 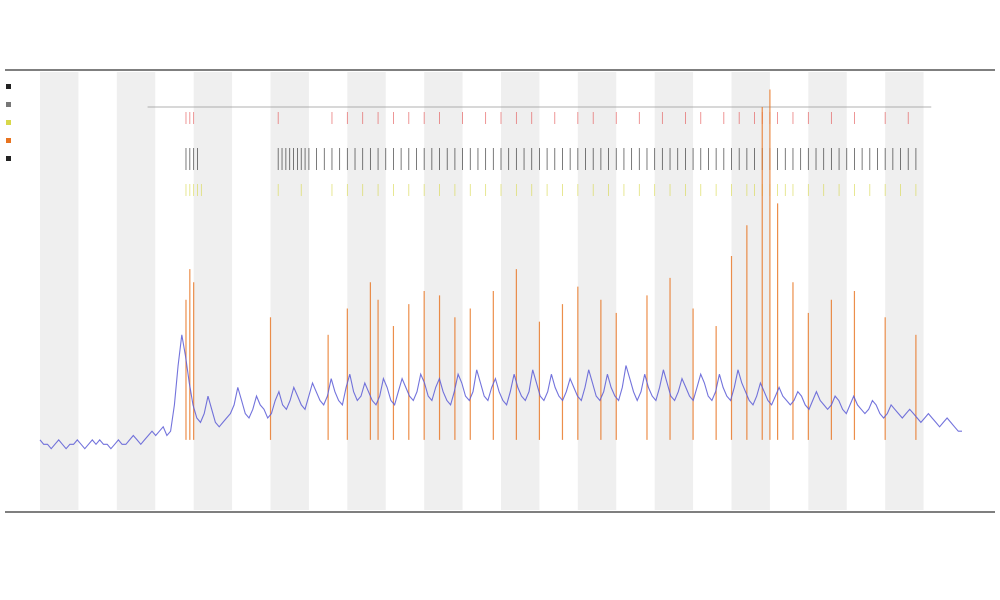 I want to click on marker-rows, so click(x=539, y=151).